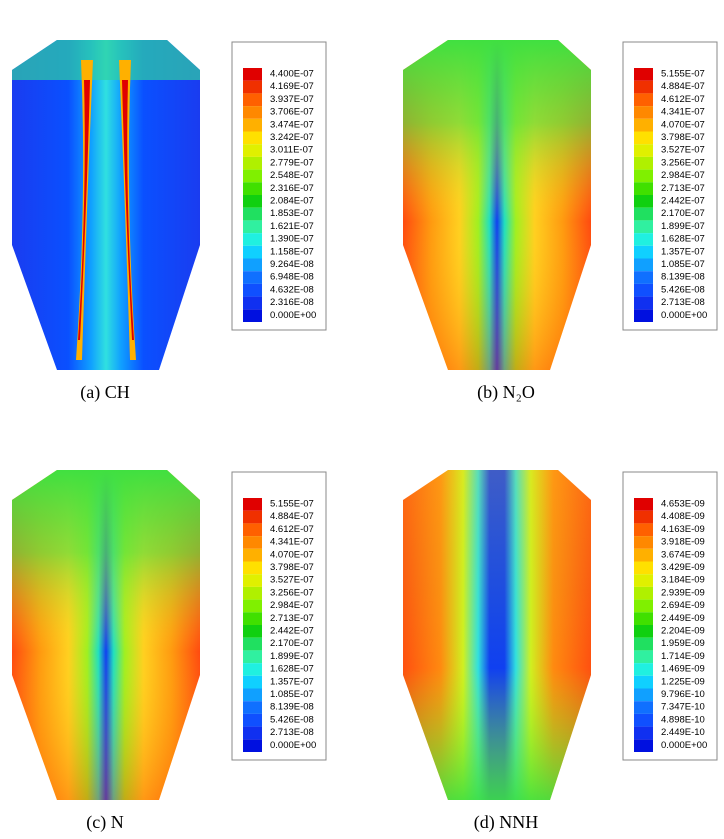 This screenshot has width=724, height=839. I want to click on legend-label: 4.070E-07, so click(292, 554).